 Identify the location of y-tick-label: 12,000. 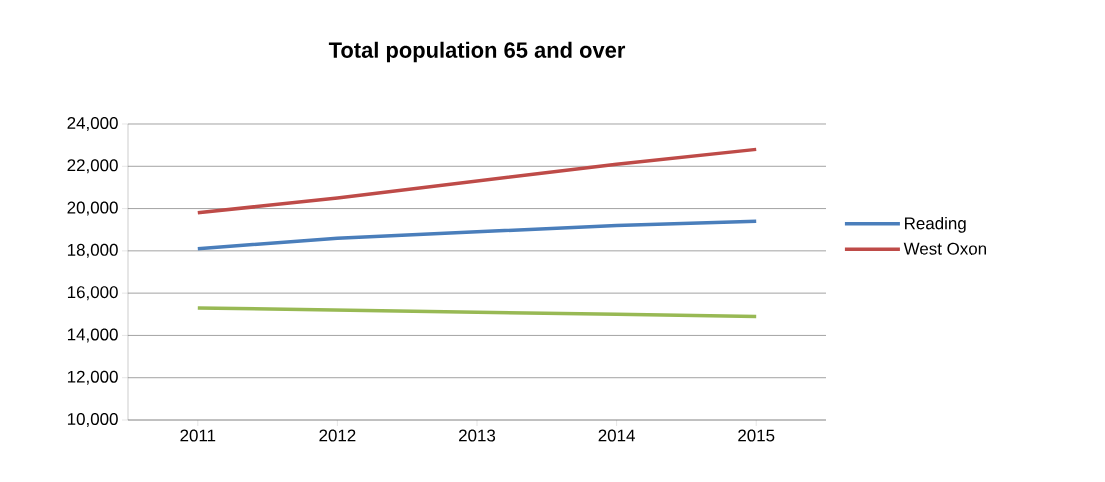
(92, 377).